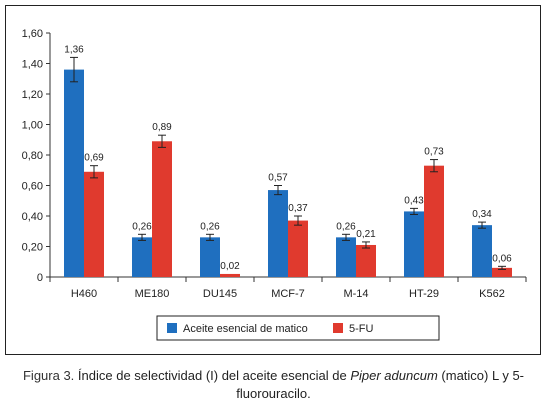 The image size is (547, 406). Describe the element at coordinates (278, 178) in the screenshot. I see `data-label-matico: 0,57` at that location.